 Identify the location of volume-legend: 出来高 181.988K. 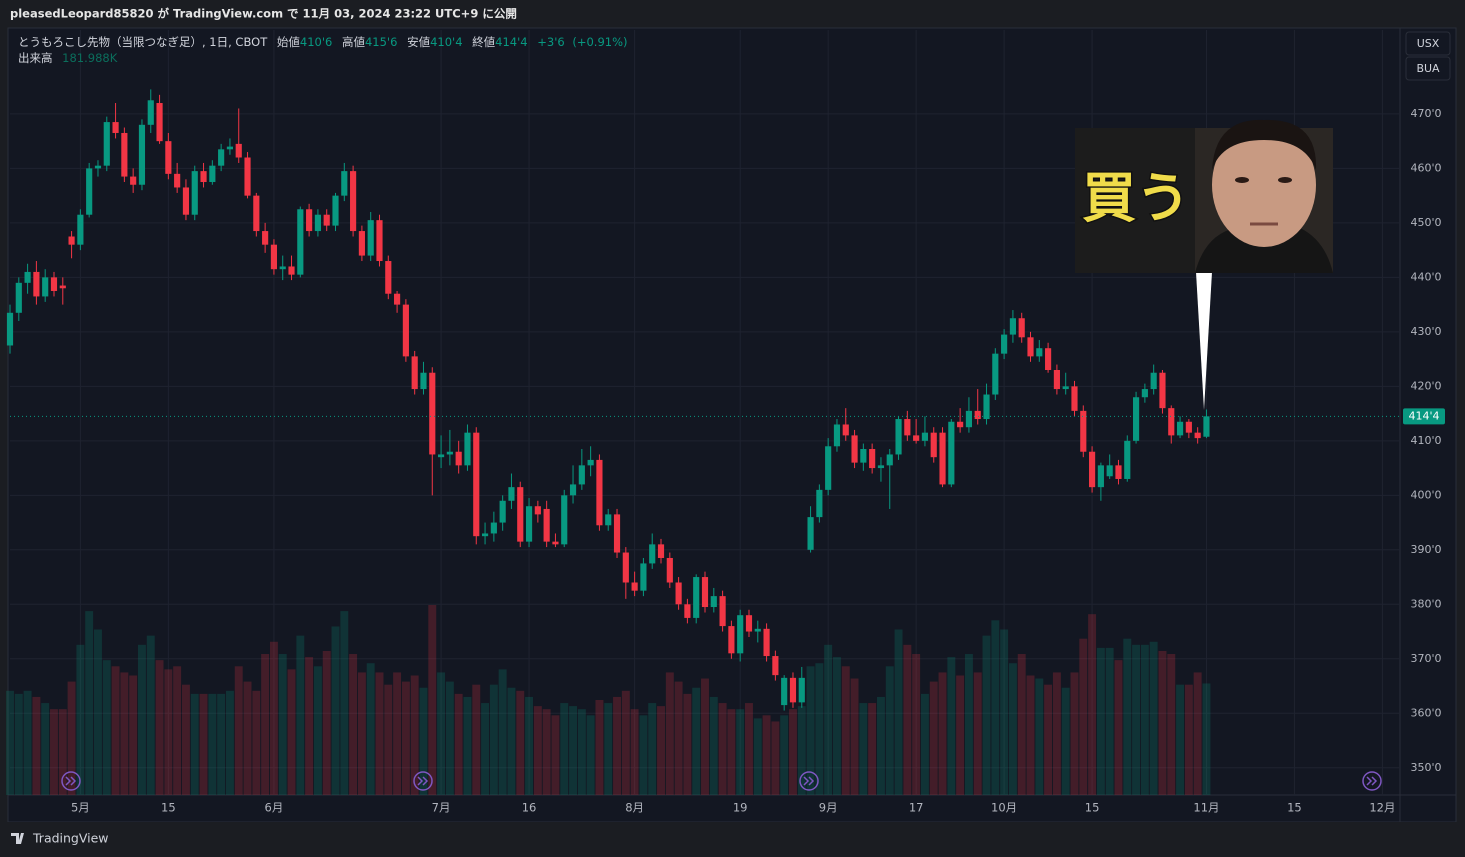
(68, 58).